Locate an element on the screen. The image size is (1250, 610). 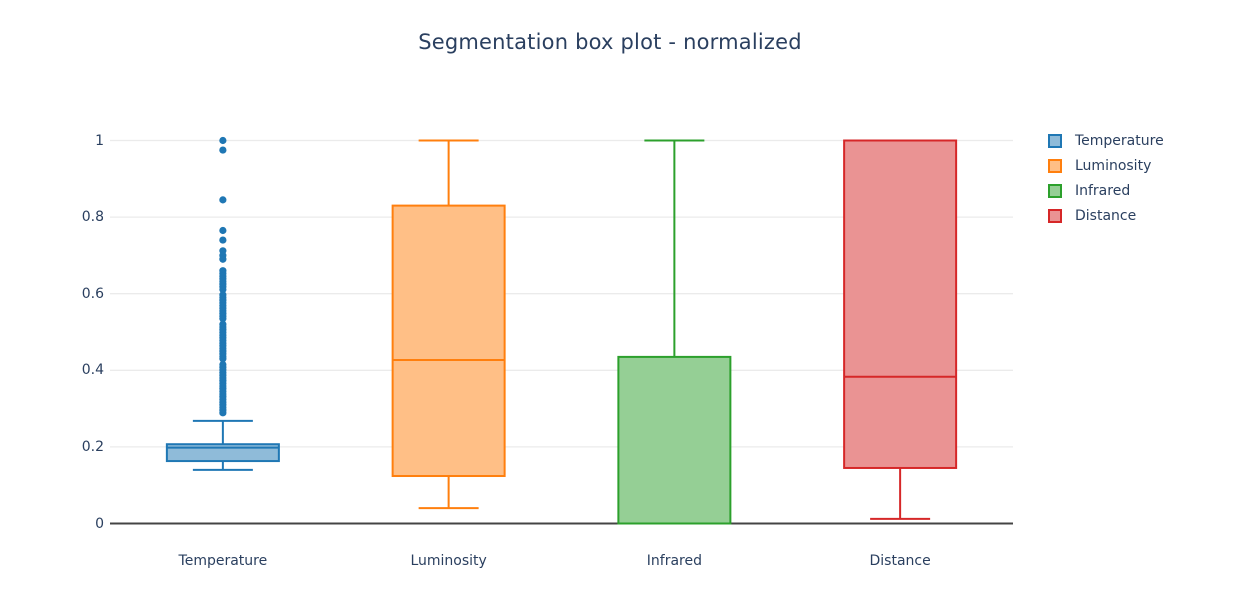
legend-item-distance: Distance is located at coordinates (1106, 215).